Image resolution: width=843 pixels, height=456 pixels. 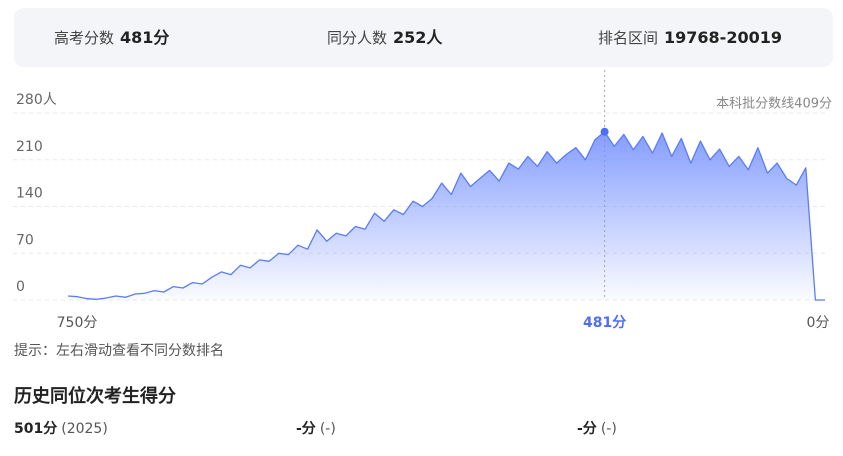 I want to click on summary-value: 481分, so click(x=145, y=37).